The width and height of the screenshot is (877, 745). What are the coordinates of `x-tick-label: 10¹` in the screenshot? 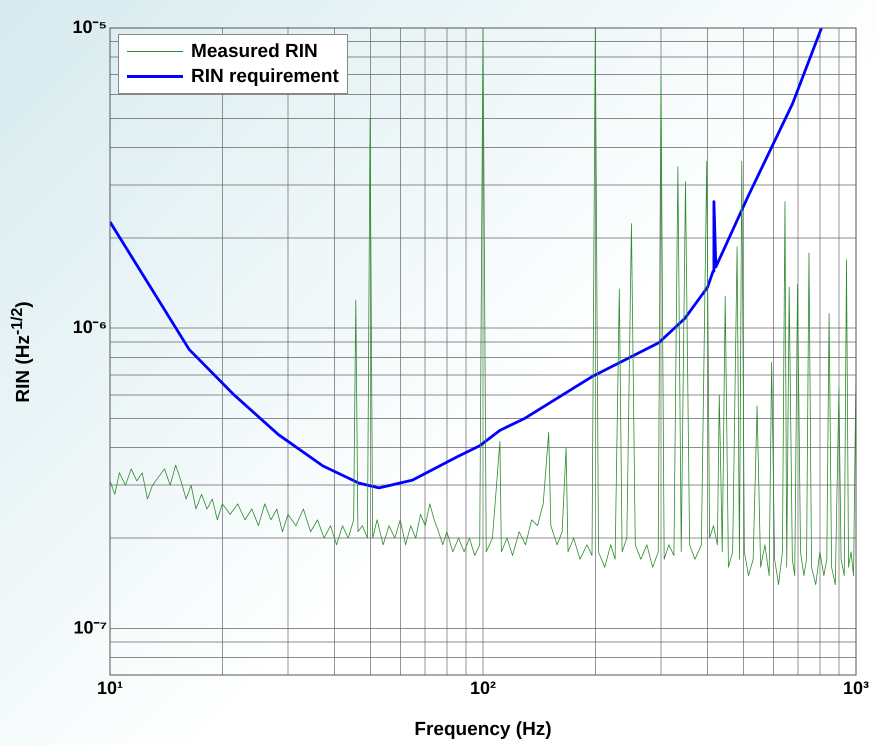 It's located at (110, 688).